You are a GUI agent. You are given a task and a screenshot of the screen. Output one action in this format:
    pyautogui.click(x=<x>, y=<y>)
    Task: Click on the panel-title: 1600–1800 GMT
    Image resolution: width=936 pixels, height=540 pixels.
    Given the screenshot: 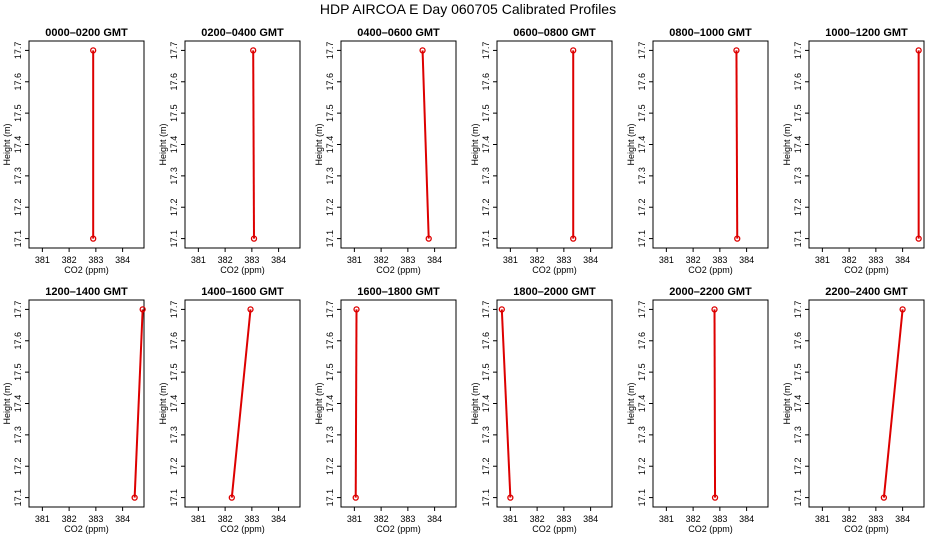 What is the action you would take?
    pyautogui.click(x=398, y=292)
    